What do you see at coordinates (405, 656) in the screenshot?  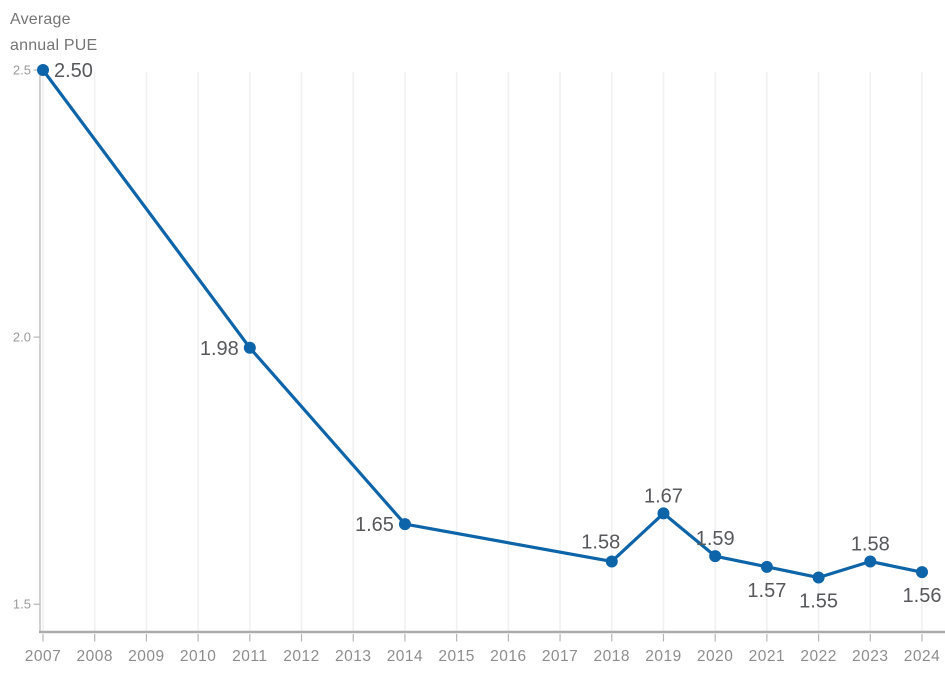 I see `x-axis-tick-label: 2014` at bounding box center [405, 656].